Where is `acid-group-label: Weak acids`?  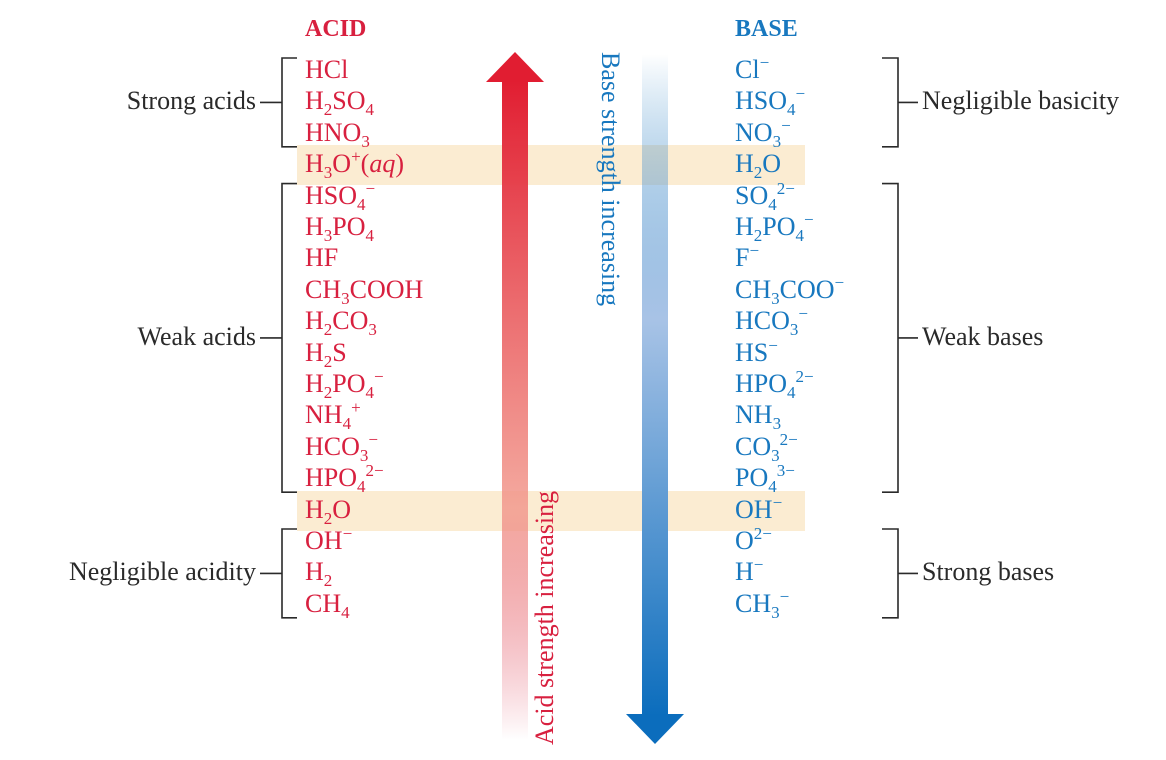 acid-group-label: Weak acids is located at coordinates (196, 336).